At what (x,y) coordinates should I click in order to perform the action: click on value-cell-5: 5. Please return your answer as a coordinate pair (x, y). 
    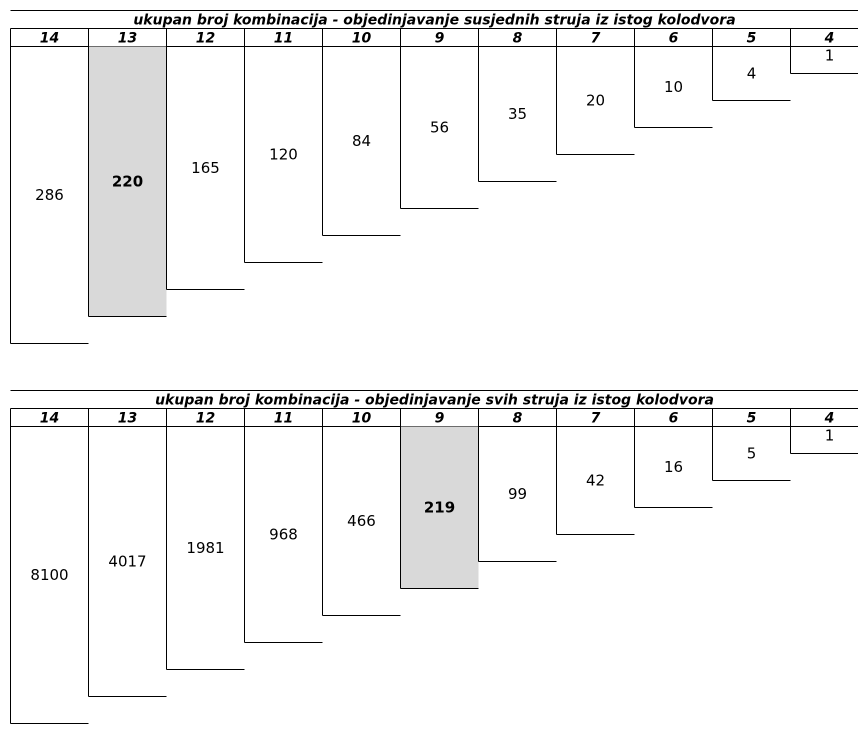
    Looking at the image, I should click on (752, 454).